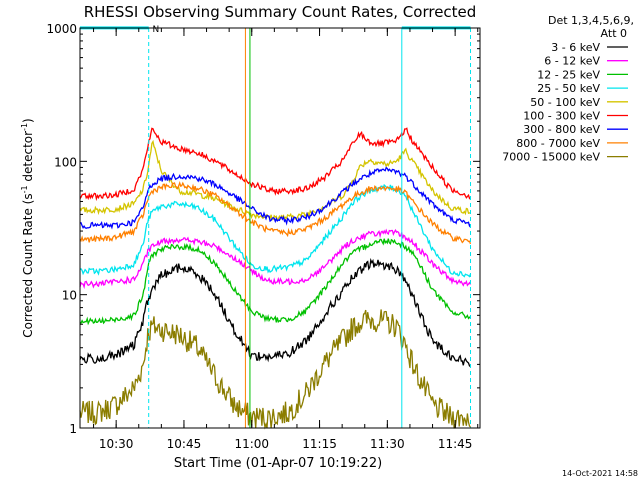 Image resolution: width=640 pixels, height=480 pixels. I want to click on legend-label: 6 - 12 keV, so click(572, 61).